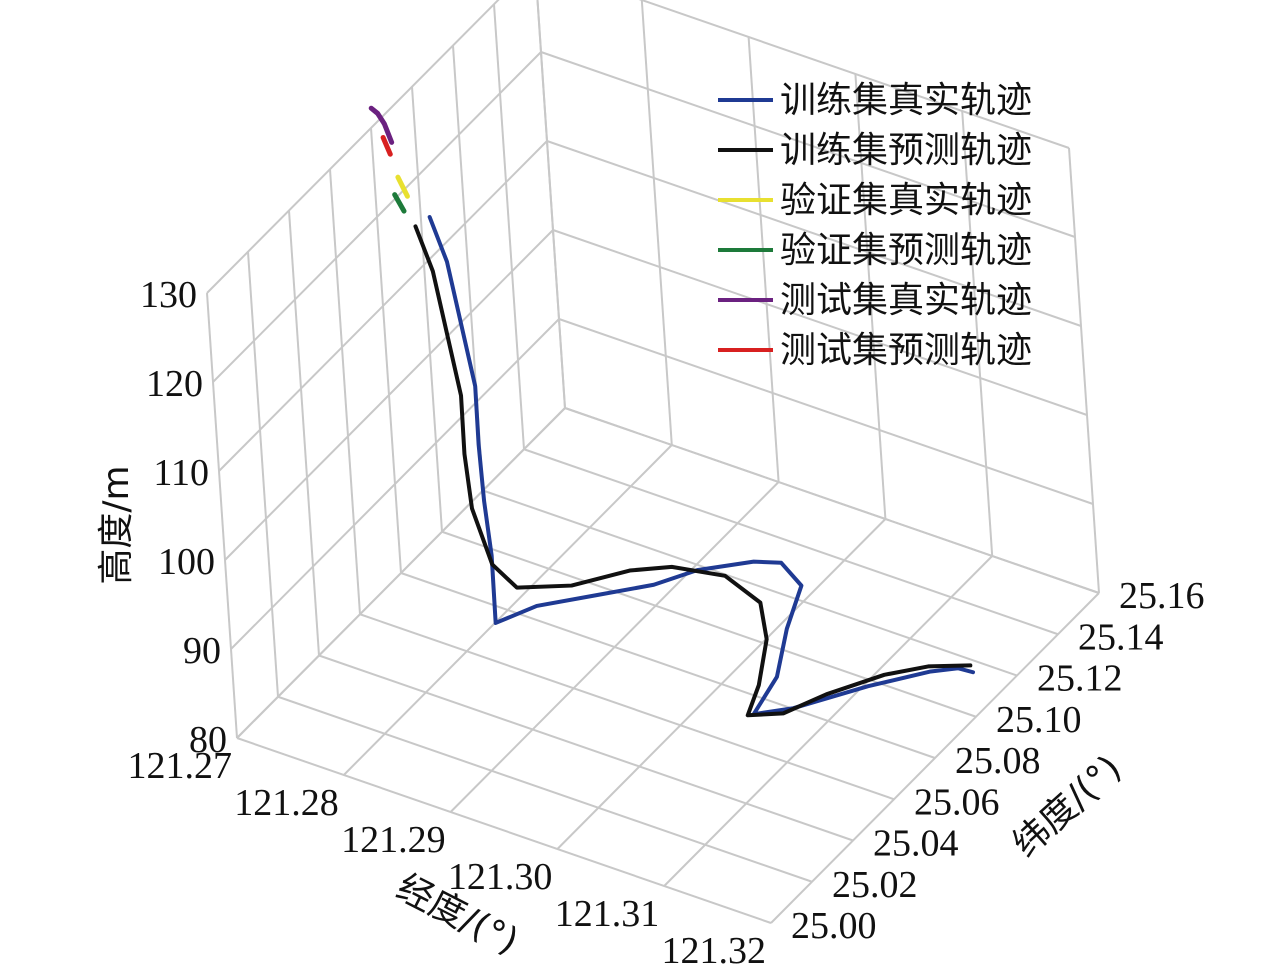 This screenshot has width=1276, height=975. What do you see at coordinates (906, 200) in the screenshot?
I see `legend-label: 验证集真实轨迹` at bounding box center [906, 200].